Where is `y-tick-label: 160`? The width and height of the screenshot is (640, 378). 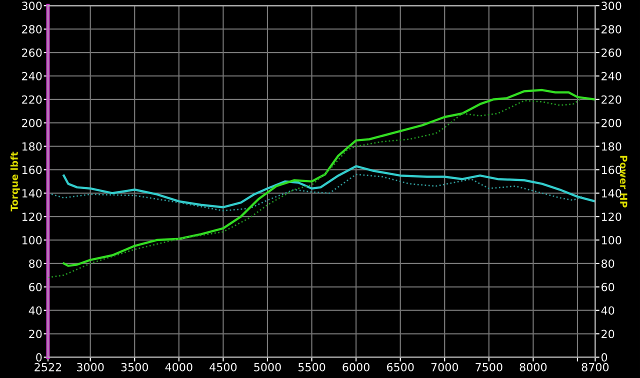 y-tick-label: 160 is located at coordinates (32, 170).